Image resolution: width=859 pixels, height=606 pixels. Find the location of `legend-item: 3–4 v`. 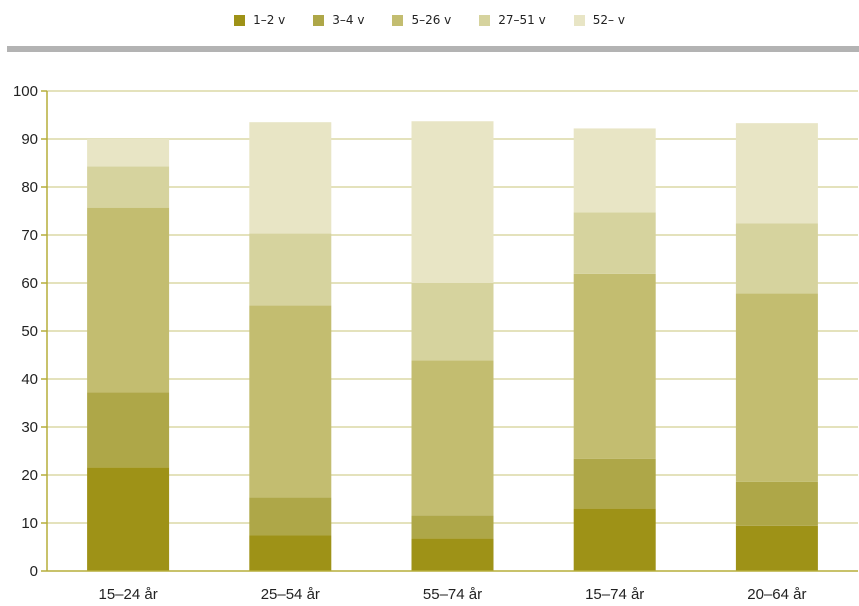

legend-item: 3–4 v is located at coordinates (338, 20).